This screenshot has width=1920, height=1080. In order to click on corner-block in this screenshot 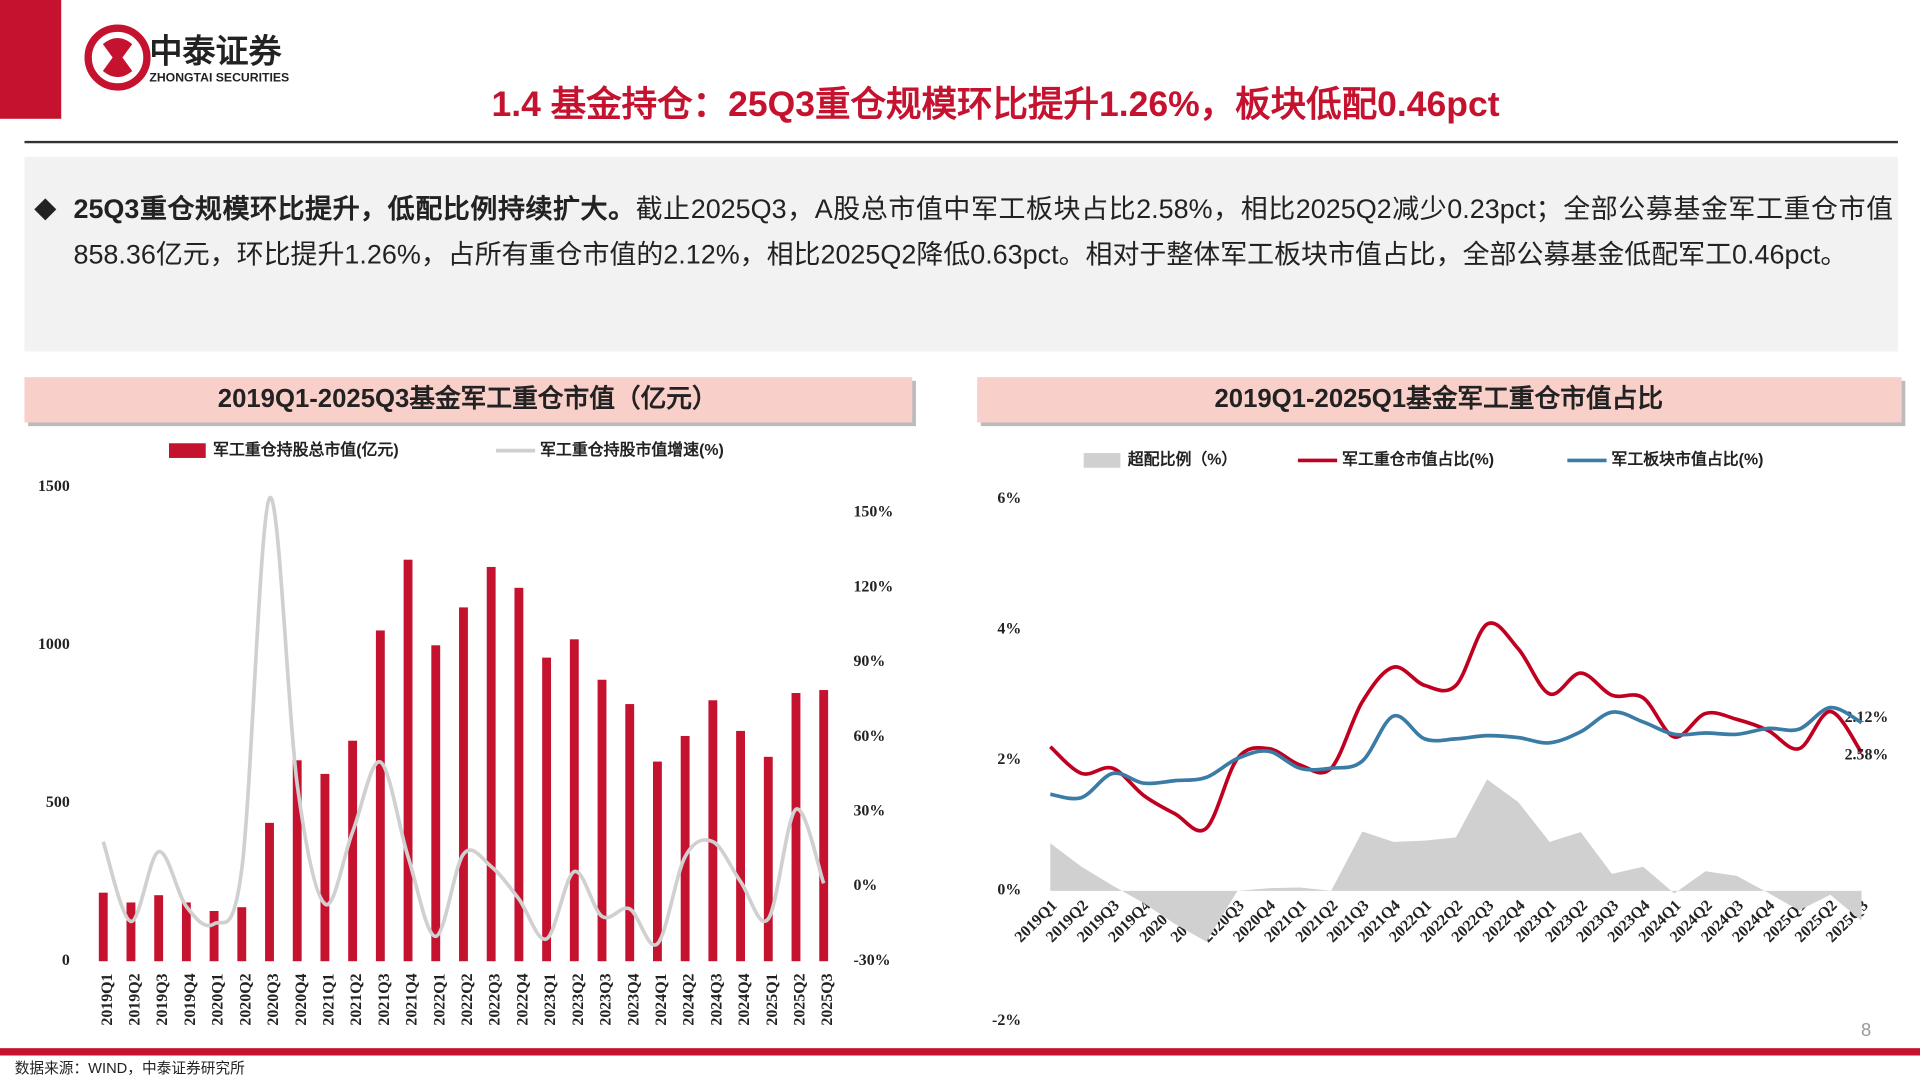, I will do `click(31, 59)`.